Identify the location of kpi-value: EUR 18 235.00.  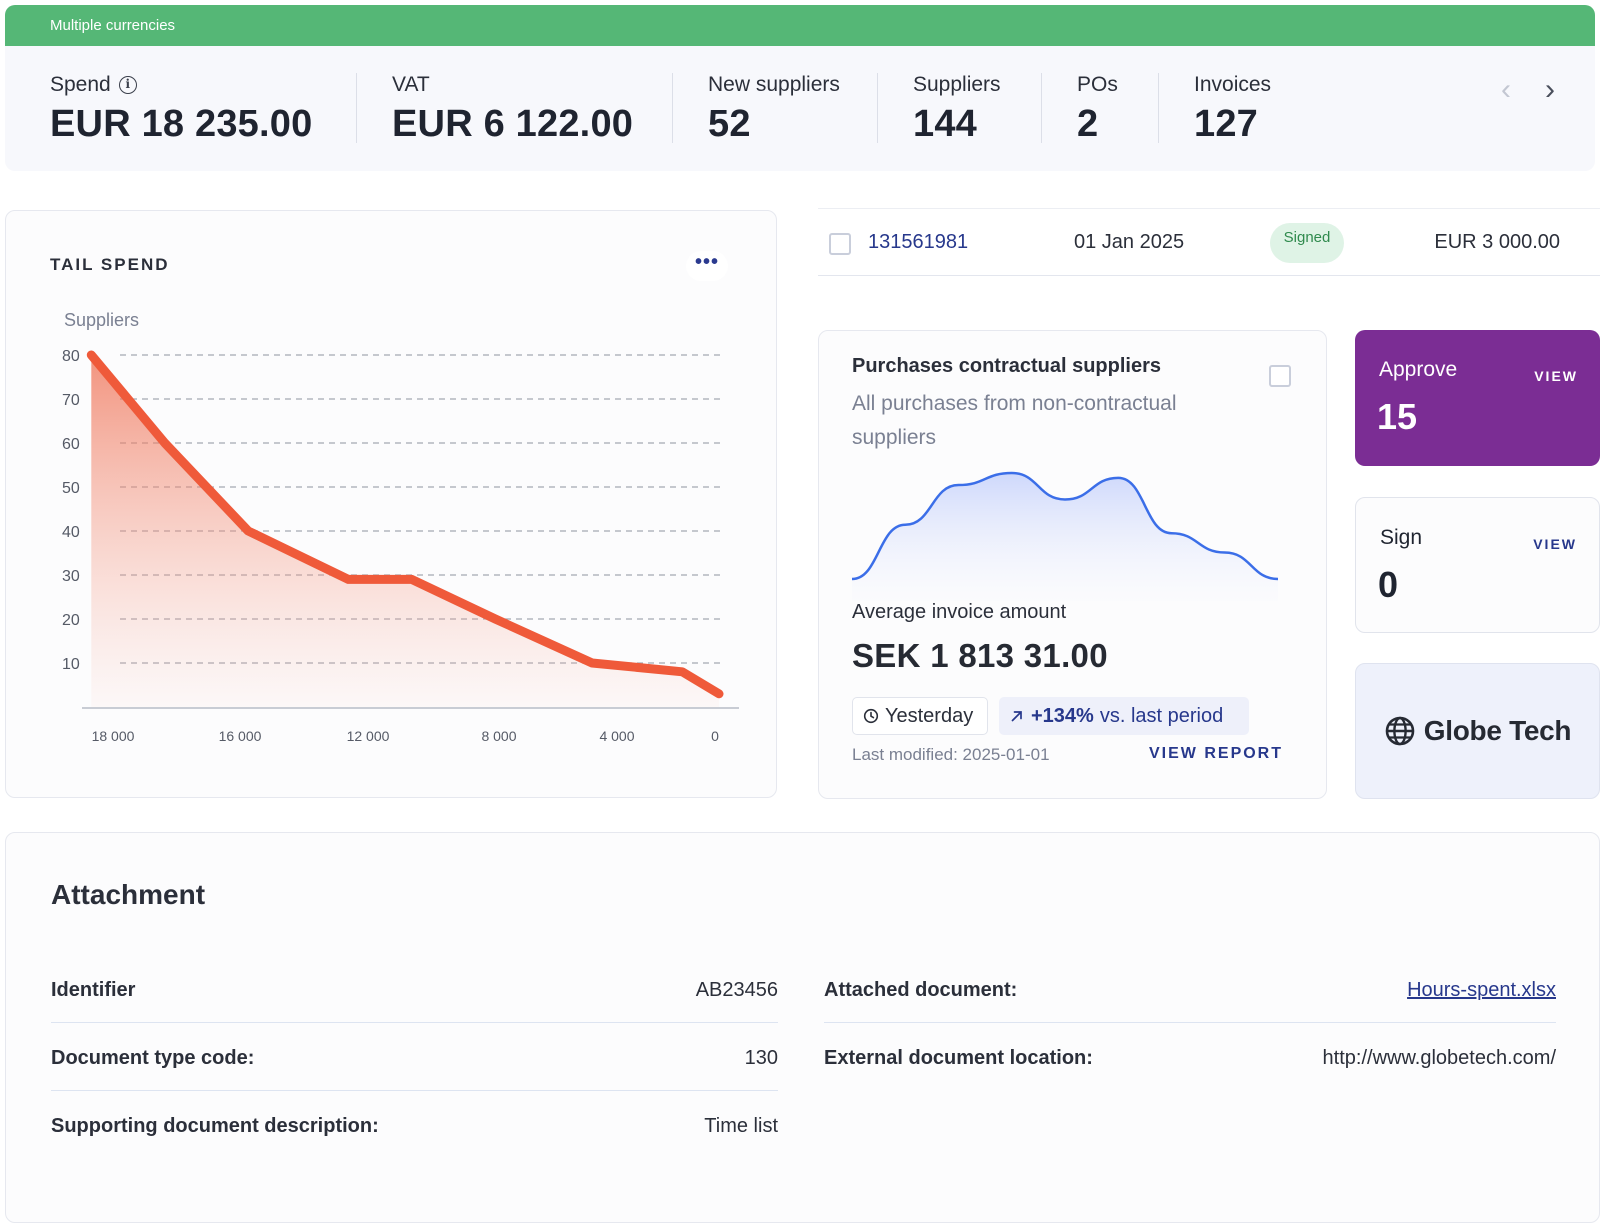
(181, 124).